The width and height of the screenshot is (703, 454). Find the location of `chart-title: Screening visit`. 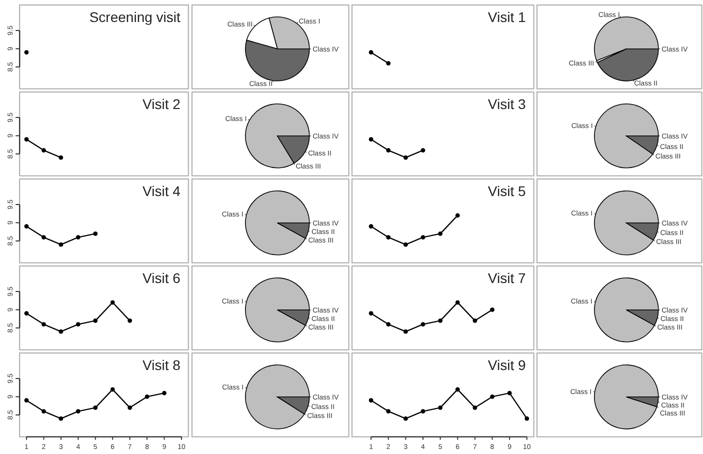

chart-title: Screening visit is located at coordinates (135, 16).